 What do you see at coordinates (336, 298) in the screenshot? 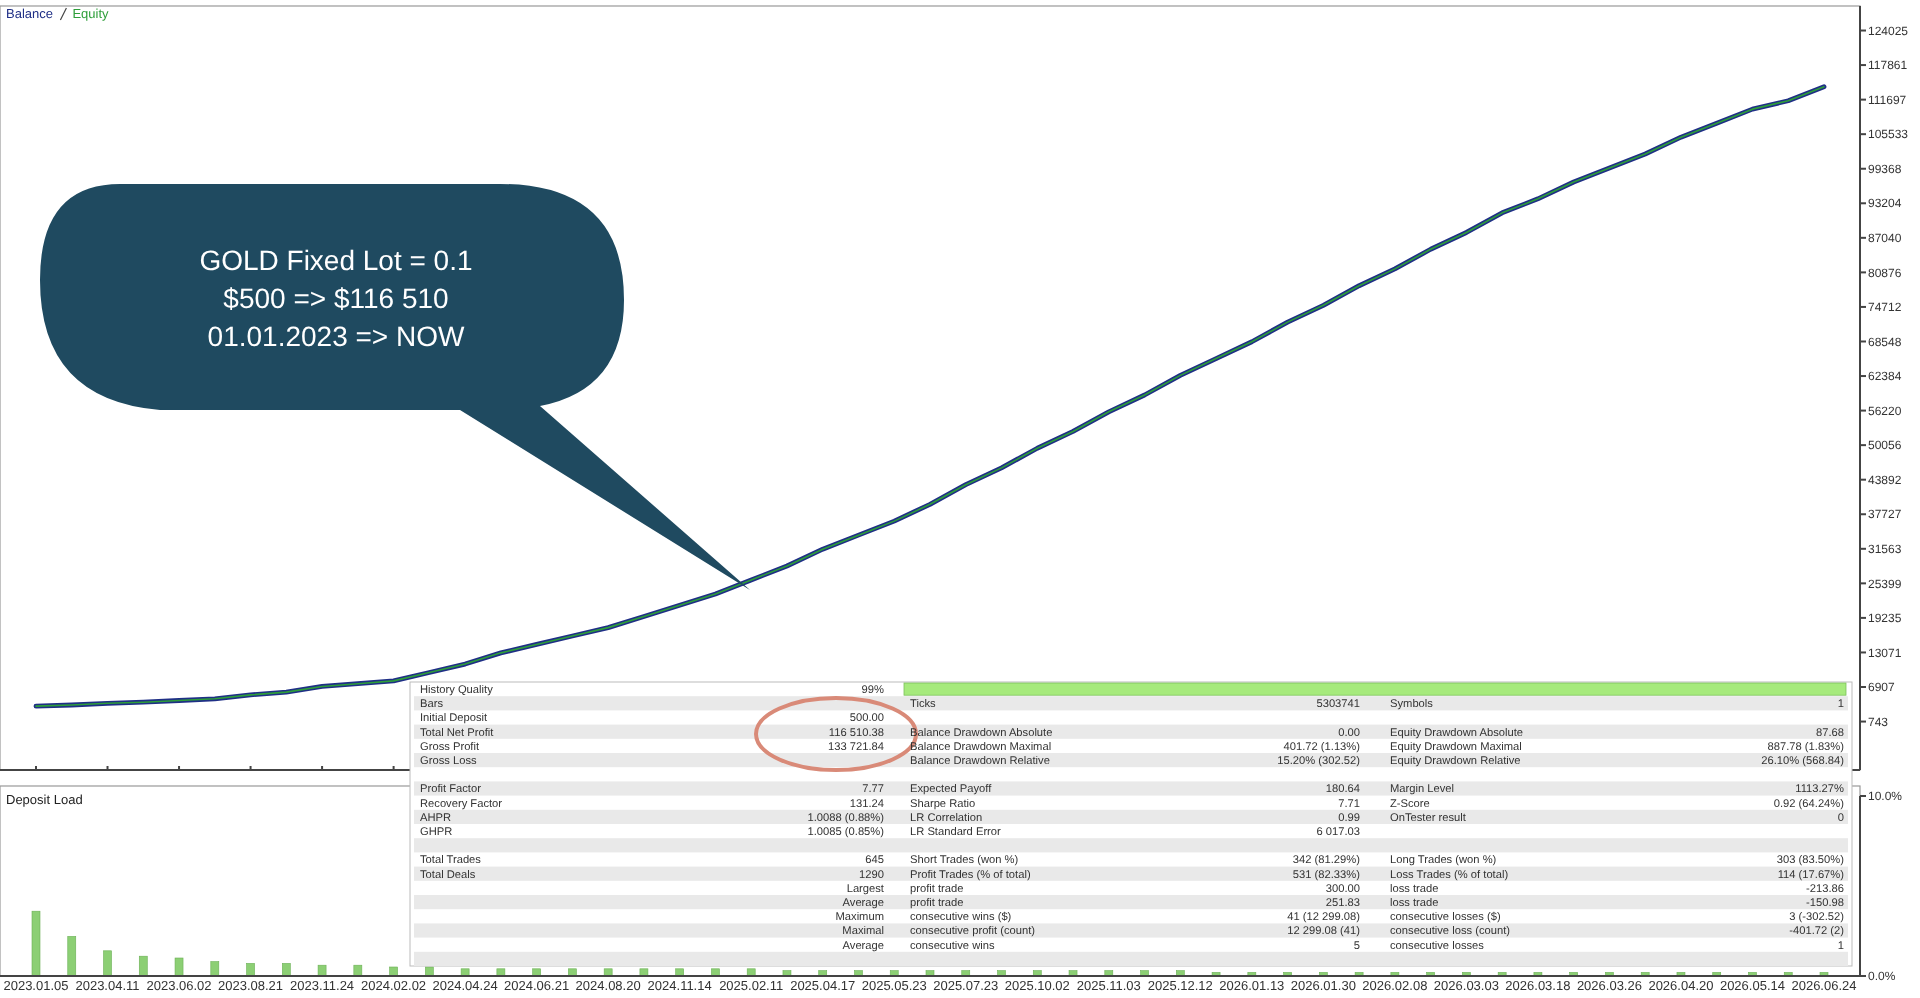
I see `annotation: $500 => $116 510` at bounding box center [336, 298].